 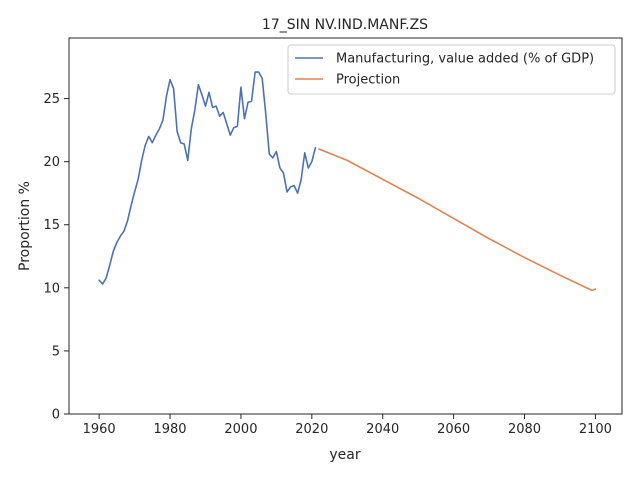 What do you see at coordinates (345, 25) in the screenshot?
I see `chart-title: 17_SIN NV.IND.MANF.ZS` at bounding box center [345, 25].